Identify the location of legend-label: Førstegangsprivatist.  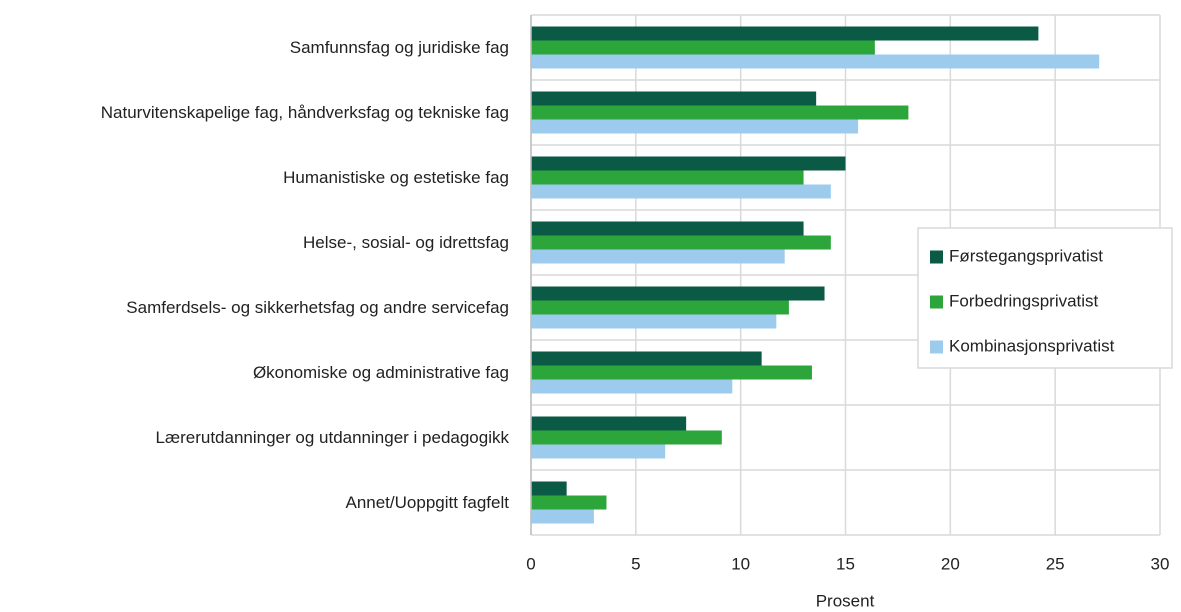
(1026, 255).